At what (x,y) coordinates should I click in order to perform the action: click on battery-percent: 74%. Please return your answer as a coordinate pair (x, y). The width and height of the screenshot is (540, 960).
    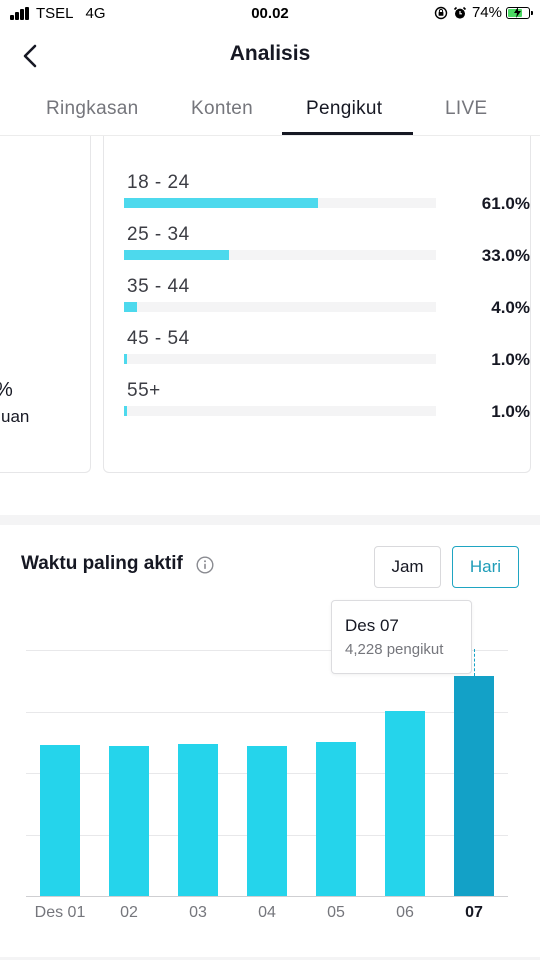
    Looking at the image, I should click on (486, 12).